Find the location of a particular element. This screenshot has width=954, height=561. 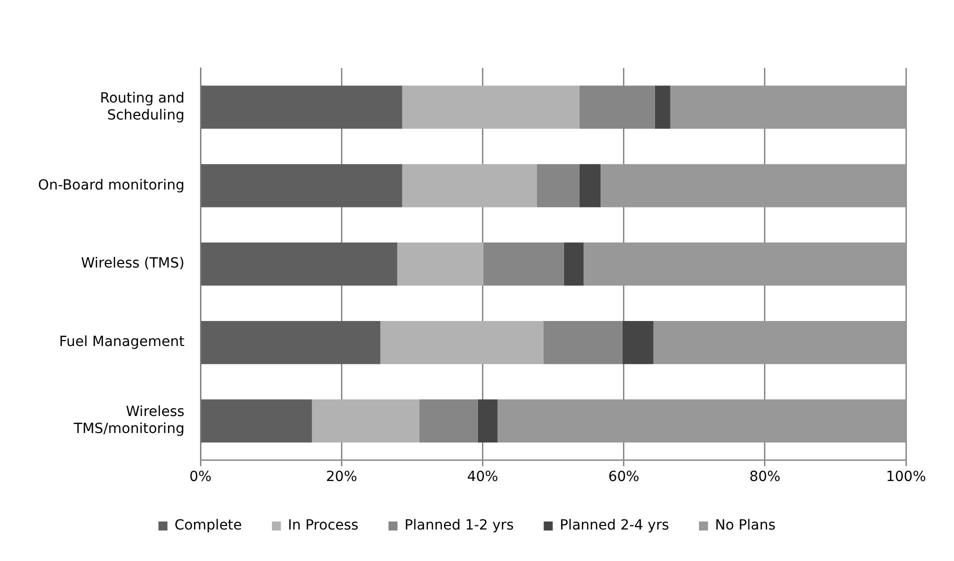

y-tick-label: Wireless TMS/monitoring is located at coordinates (128, 421).